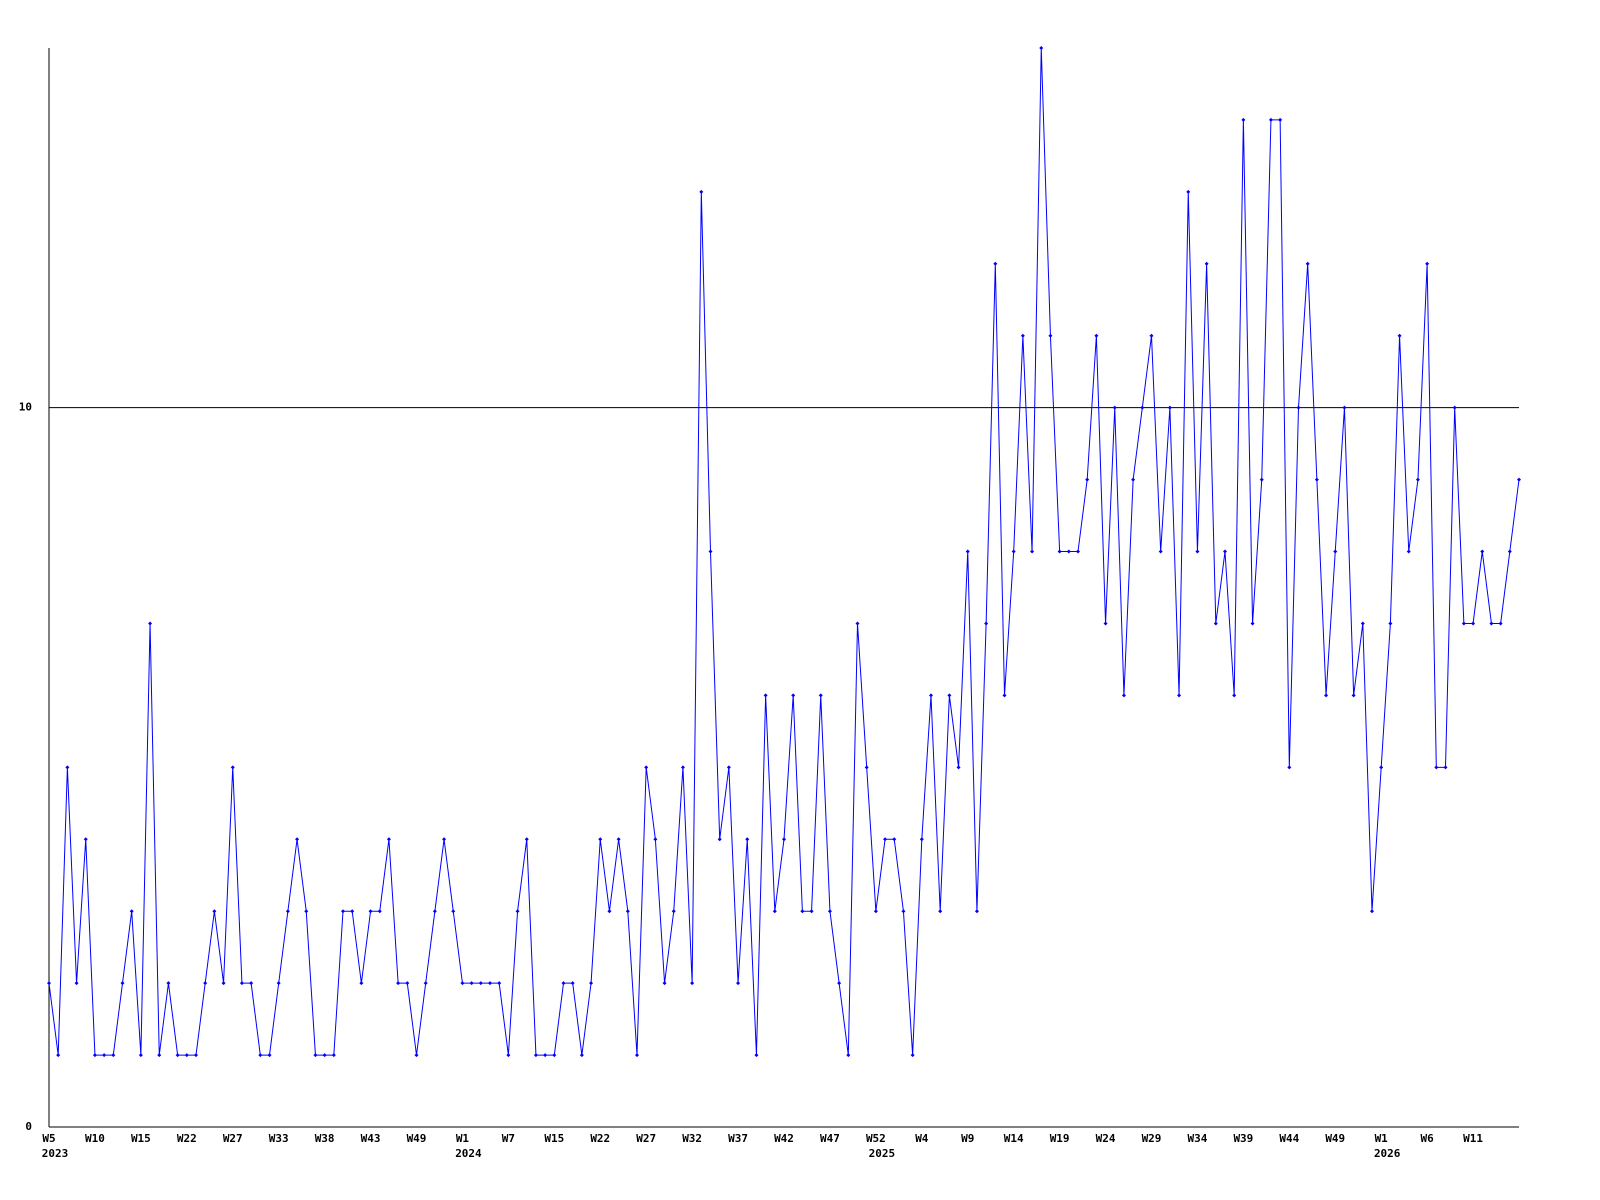  I want to click on x-tick-label: W4, so click(922, 1138).